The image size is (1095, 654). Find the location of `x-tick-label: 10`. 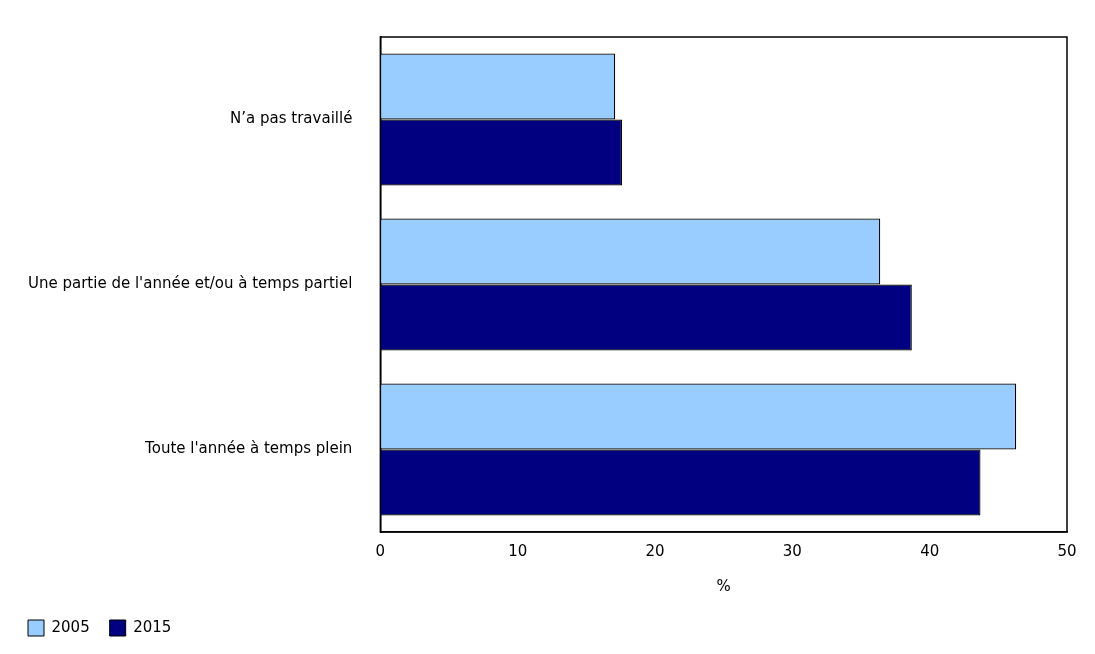

x-tick-label: 10 is located at coordinates (518, 550).